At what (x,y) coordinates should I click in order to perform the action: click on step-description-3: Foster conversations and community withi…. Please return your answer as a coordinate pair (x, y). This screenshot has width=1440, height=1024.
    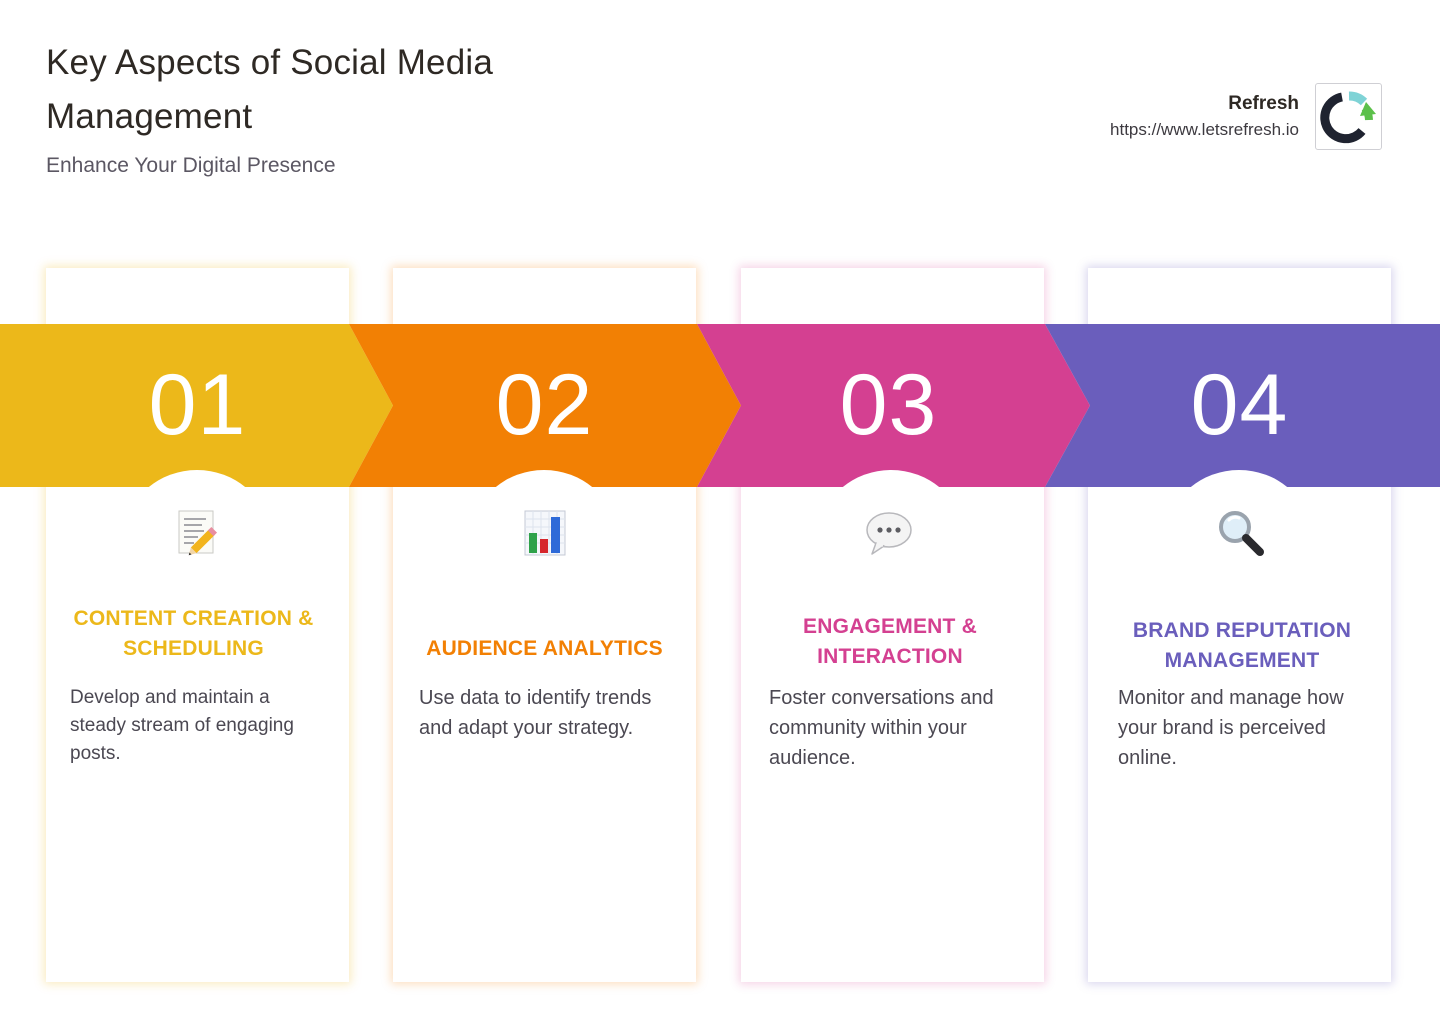
    Looking at the image, I should click on (881, 728).